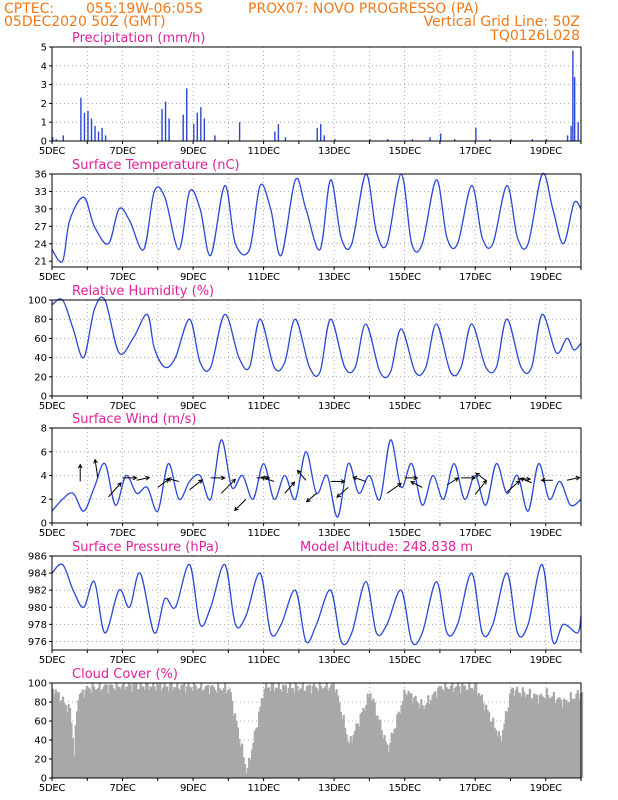 This screenshot has width=618, height=800. What do you see at coordinates (44, 142) in the screenshot?
I see `y-tick-label: 0` at bounding box center [44, 142].